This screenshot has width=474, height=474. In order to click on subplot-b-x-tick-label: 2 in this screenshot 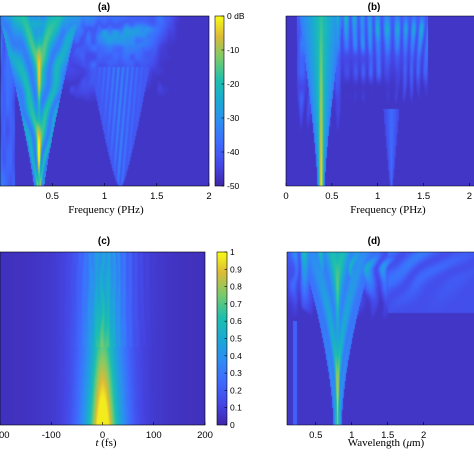, I will do `click(469, 196)`.